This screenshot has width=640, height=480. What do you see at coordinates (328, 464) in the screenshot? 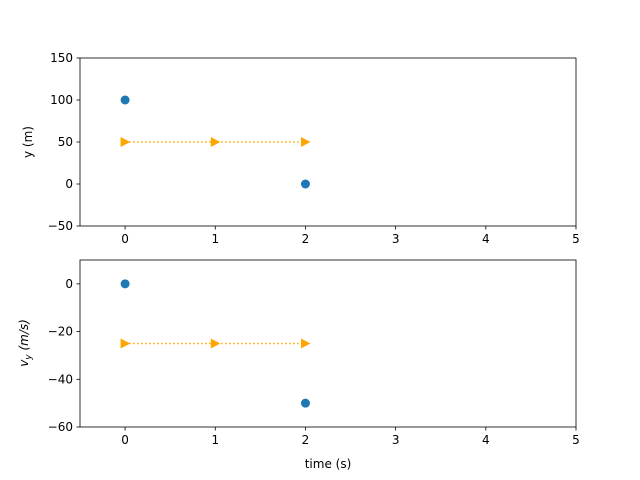
I see `x-axis-label: time (s)` at bounding box center [328, 464].